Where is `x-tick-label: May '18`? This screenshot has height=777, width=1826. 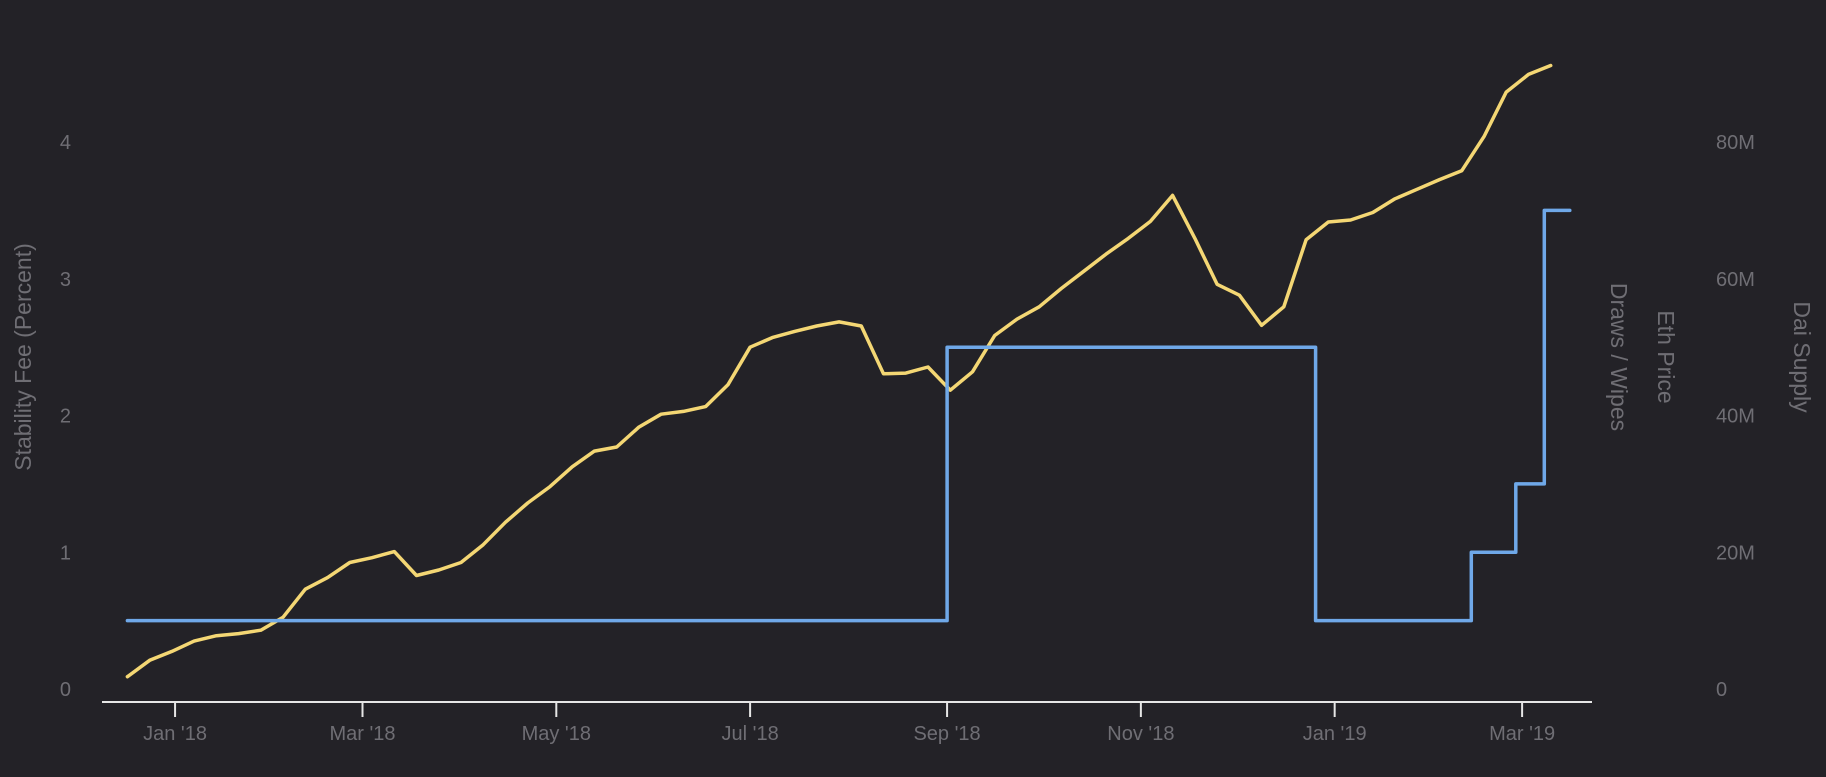 x-tick-label: May '18 is located at coordinates (556, 734).